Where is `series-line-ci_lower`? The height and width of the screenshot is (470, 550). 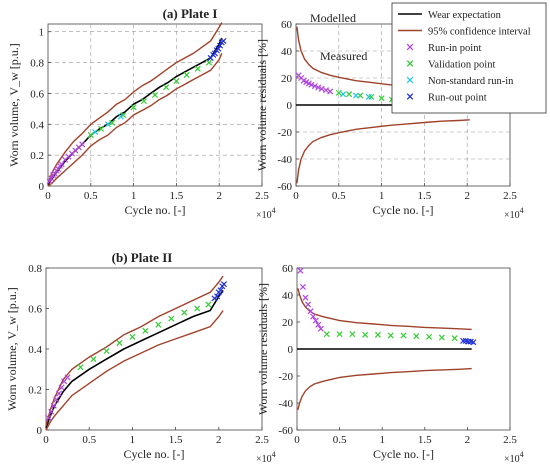 series-line-ci_lower is located at coordinates (384, 388).